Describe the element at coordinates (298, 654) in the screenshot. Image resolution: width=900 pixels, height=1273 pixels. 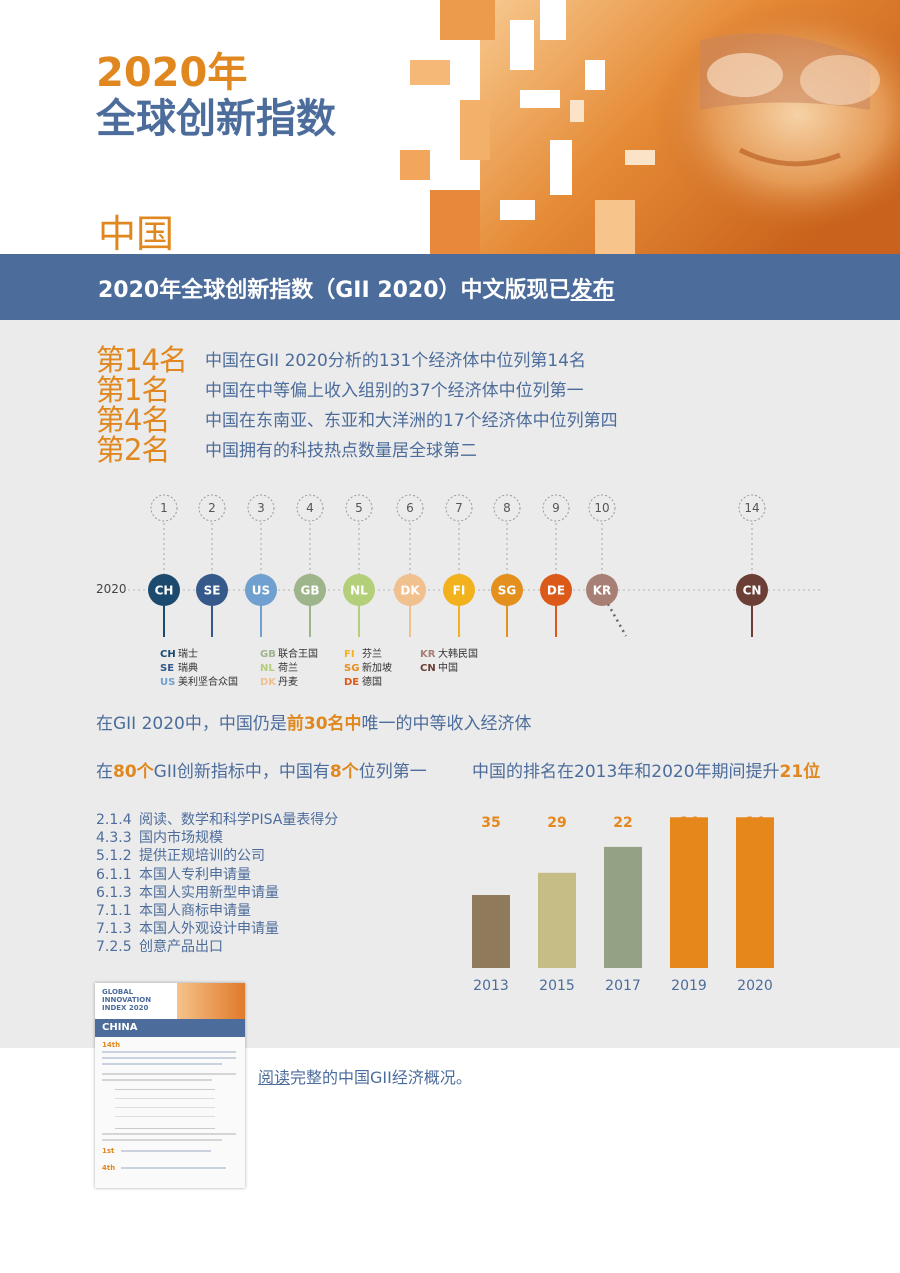
I see `legend-name: 联合王国` at that location.